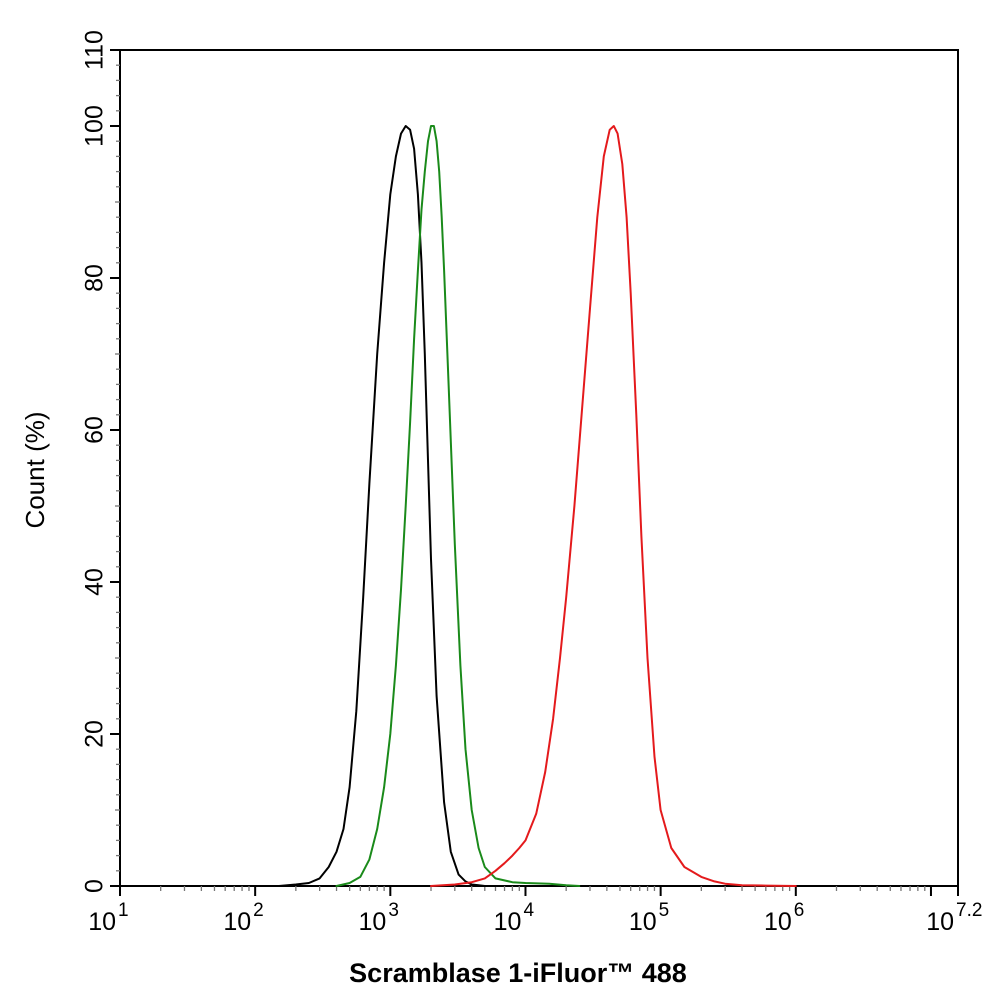 This screenshot has width=994, height=1002. Describe the element at coordinates (123, 910) in the screenshot. I see `x-tick-exponent: 1` at that location.